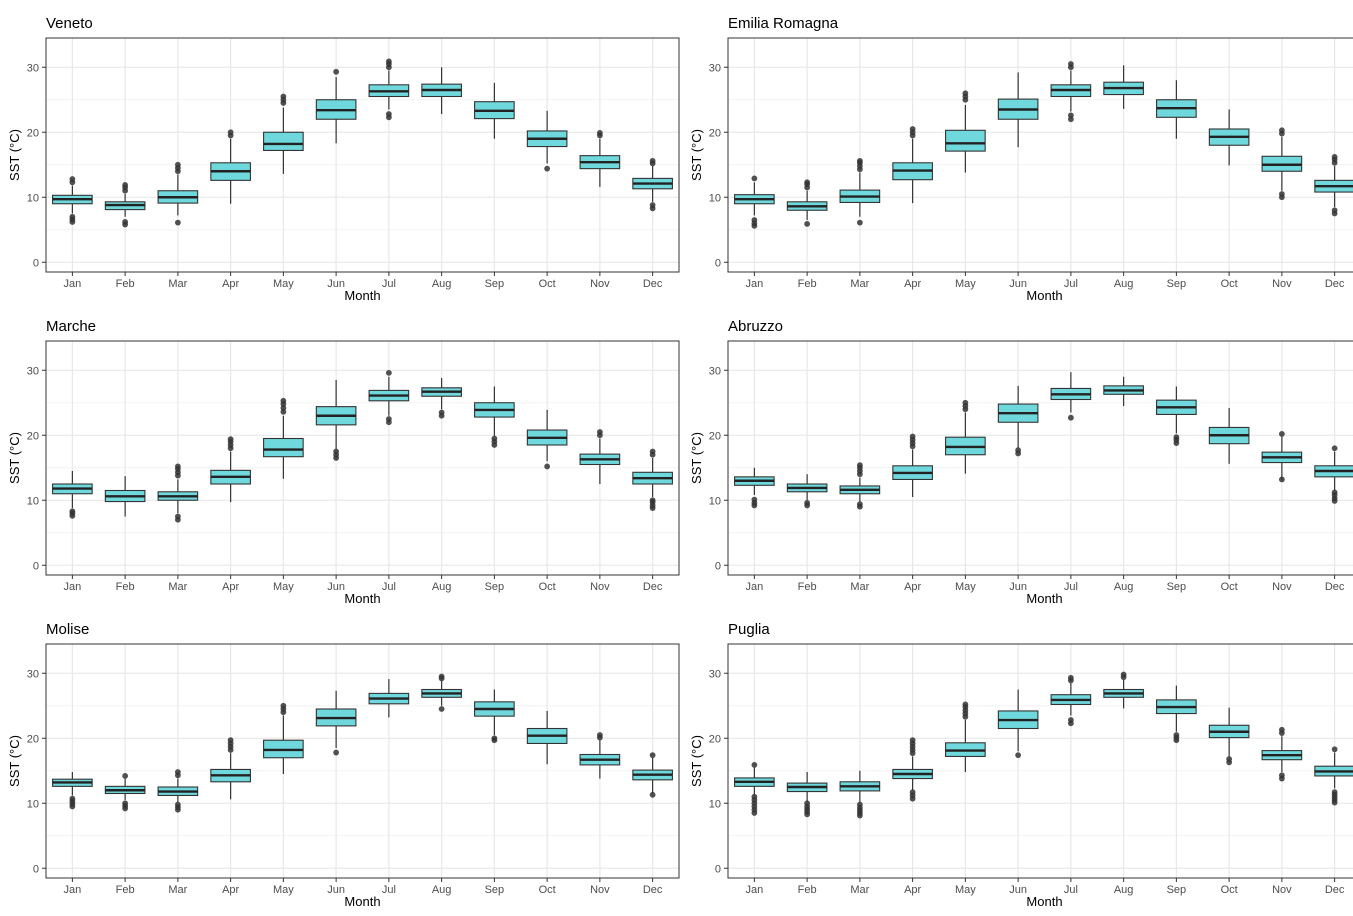 The height and width of the screenshot is (916, 1353). Describe the element at coordinates (749, 629) in the screenshot. I see `panel-title: Puglia` at that location.